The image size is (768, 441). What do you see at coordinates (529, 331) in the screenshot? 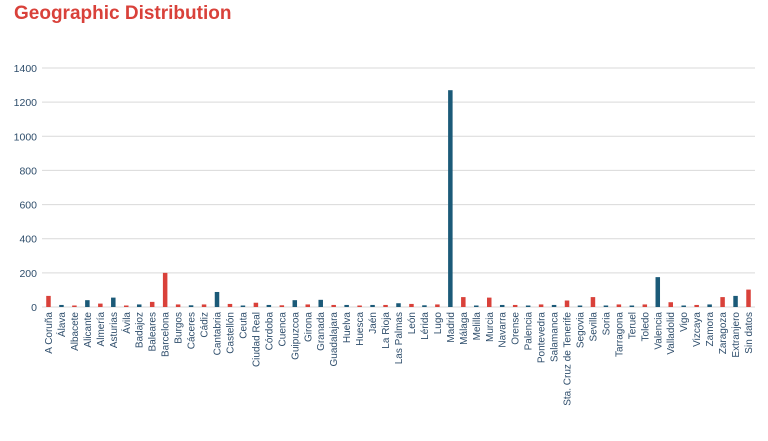
I see `x-tick-label: Palencia` at bounding box center [529, 331].